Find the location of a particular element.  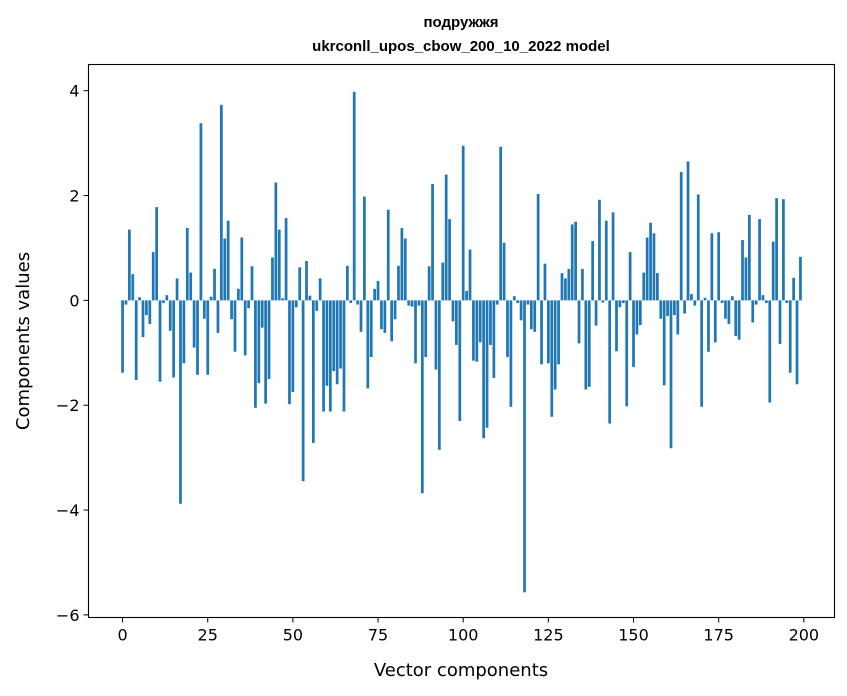

y-tick-label: 0 is located at coordinates (74, 300).